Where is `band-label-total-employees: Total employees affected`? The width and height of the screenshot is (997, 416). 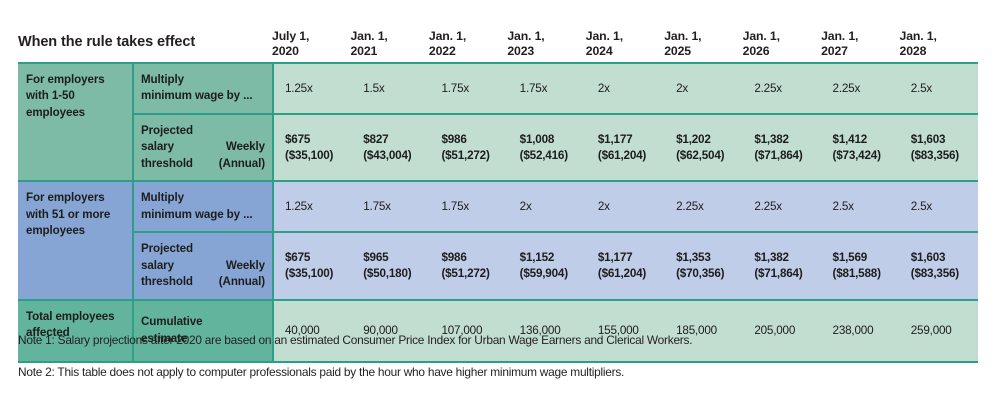
band-label-total-employees: Total employees affected is located at coordinates (75, 330).